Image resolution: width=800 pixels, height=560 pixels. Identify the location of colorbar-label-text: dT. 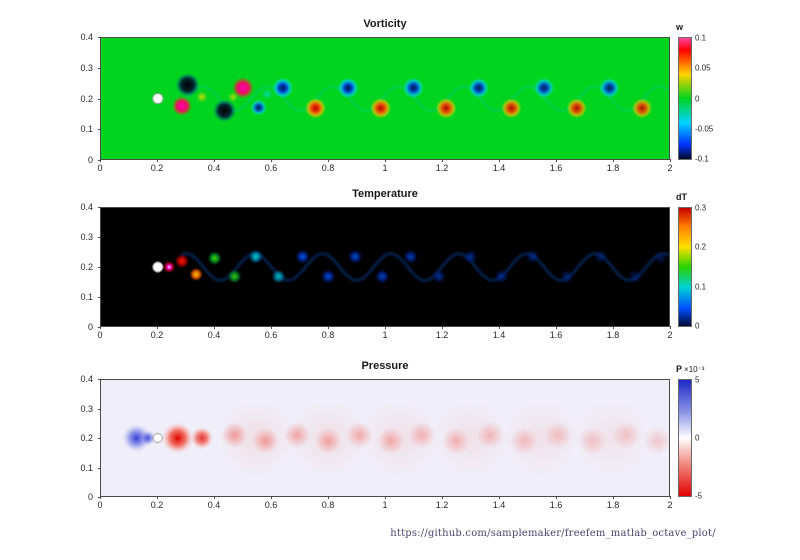
(681, 197).